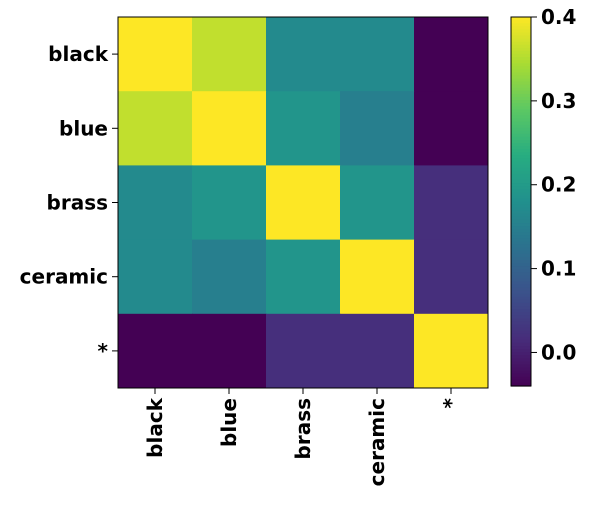 This screenshot has width=590, height=505. Describe the element at coordinates (558, 269) in the screenshot. I see `colorbar-tick-label: 0.1` at that location.